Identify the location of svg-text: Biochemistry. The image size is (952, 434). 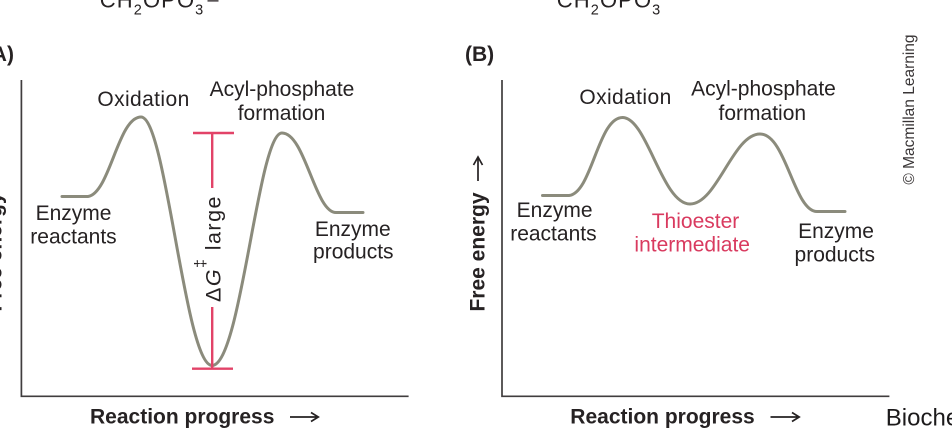
(919, 418).